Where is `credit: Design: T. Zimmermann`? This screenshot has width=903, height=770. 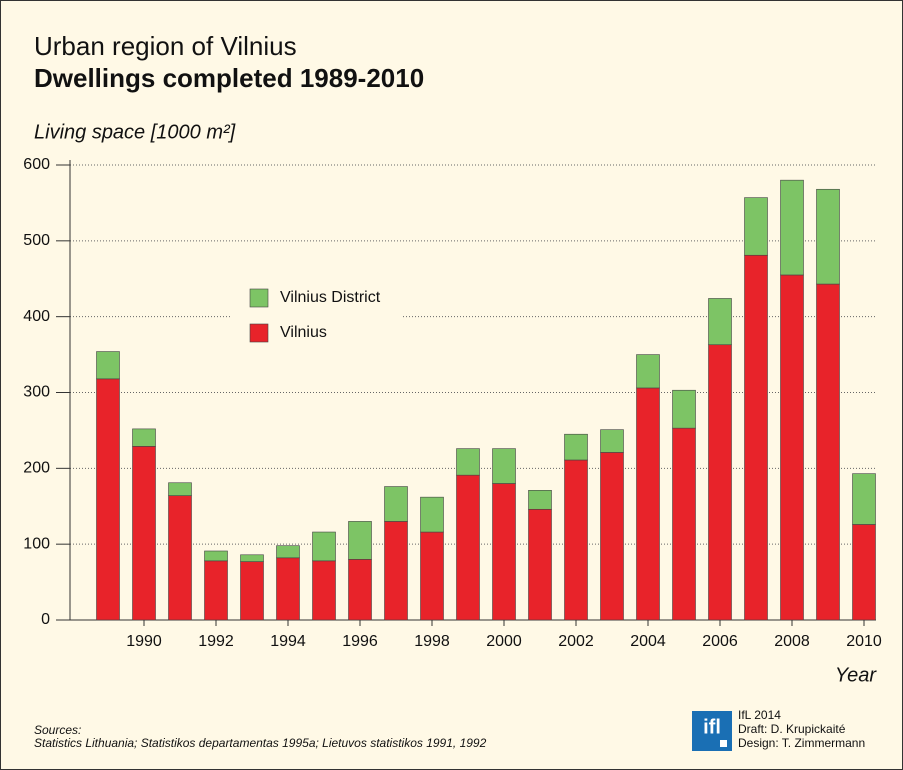
credit: Design: T. Zimmermann is located at coordinates (801, 743).